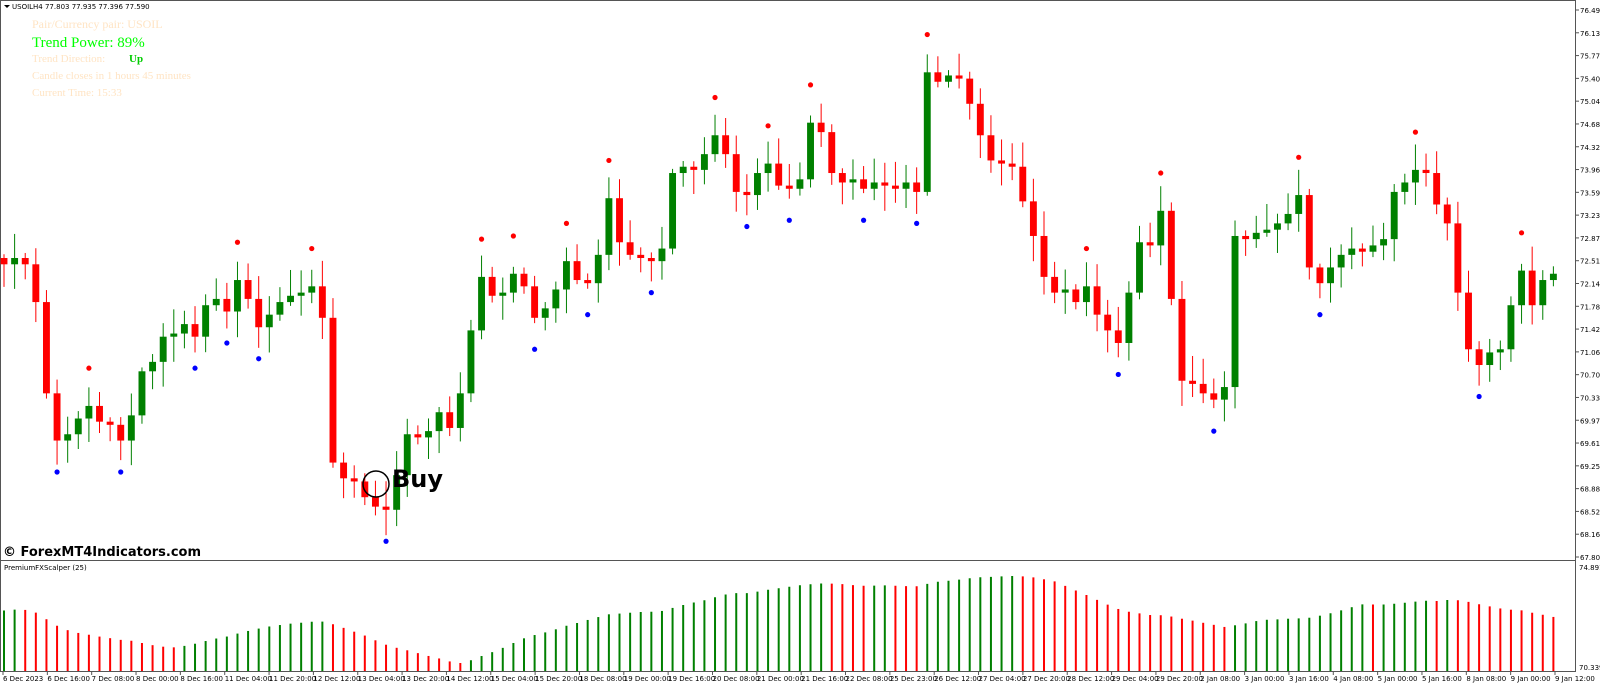 The width and height of the screenshot is (1600, 683). What do you see at coordinates (647, 679) in the screenshot?
I see `time-tick-label: 19 Dec 00:00` at bounding box center [647, 679].